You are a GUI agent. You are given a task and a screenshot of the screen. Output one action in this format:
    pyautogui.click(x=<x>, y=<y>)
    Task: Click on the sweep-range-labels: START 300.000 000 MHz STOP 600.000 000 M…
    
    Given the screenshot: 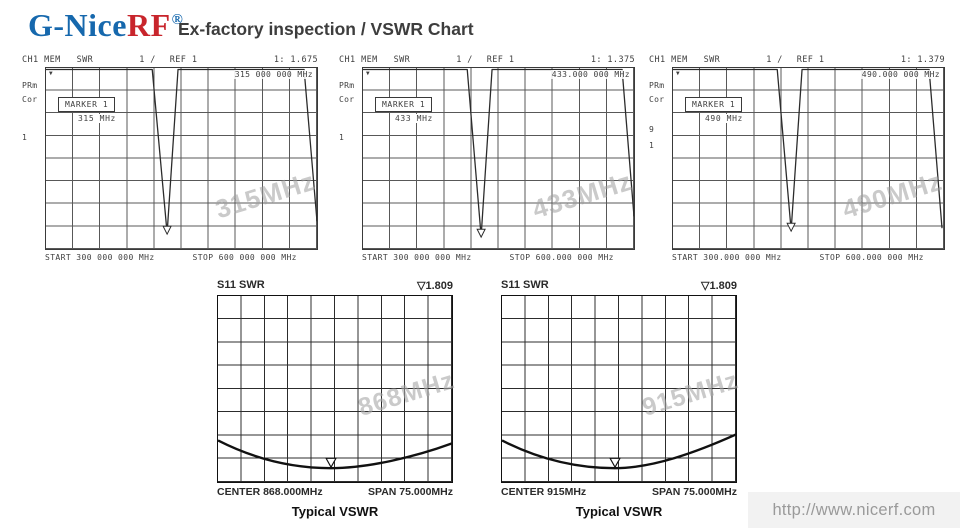 What is the action you would take?
    pyautogui.click(x=811, y=257)
    